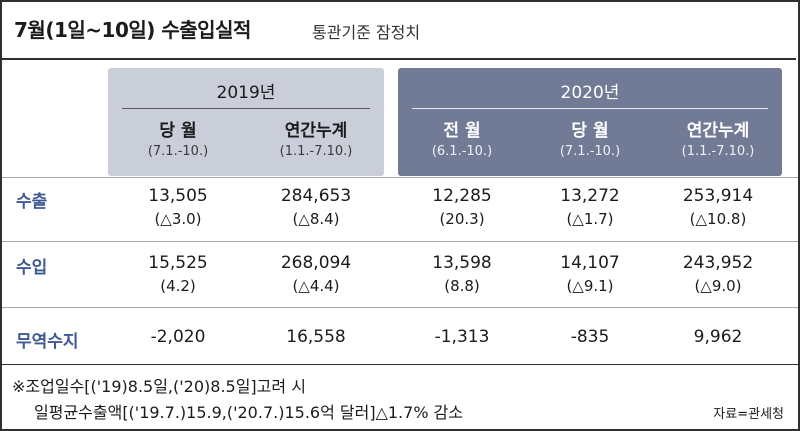 The width and height of the screenshot is (800, 431). Describe the element at coordinates (316, 274) in the screenshot. I see `table-cell: 268,094 (△4.4)` at that location.